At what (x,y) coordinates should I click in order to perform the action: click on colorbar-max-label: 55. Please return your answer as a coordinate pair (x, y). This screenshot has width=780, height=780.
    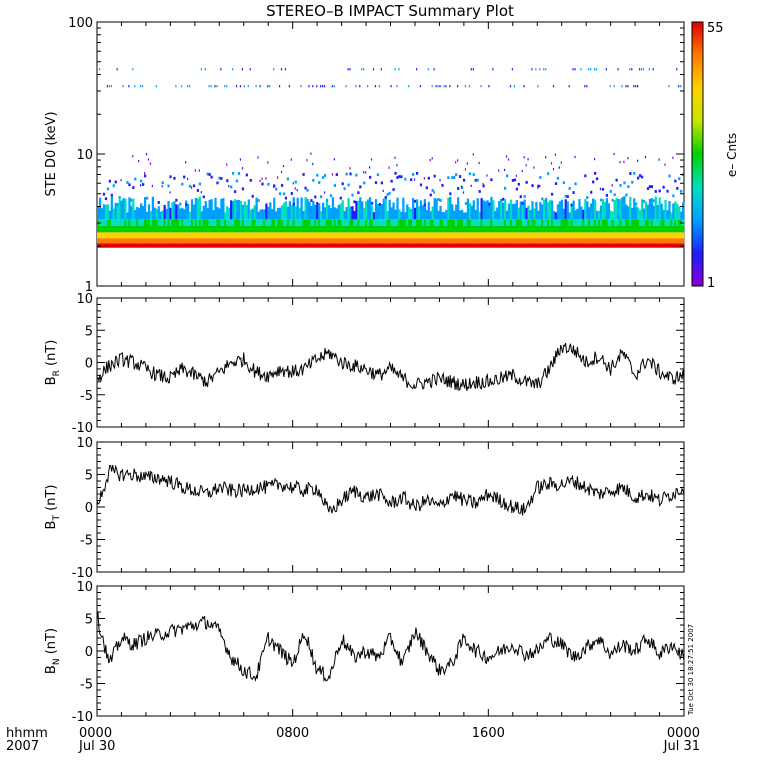
    Looking at the image, I should click on (715, 28).